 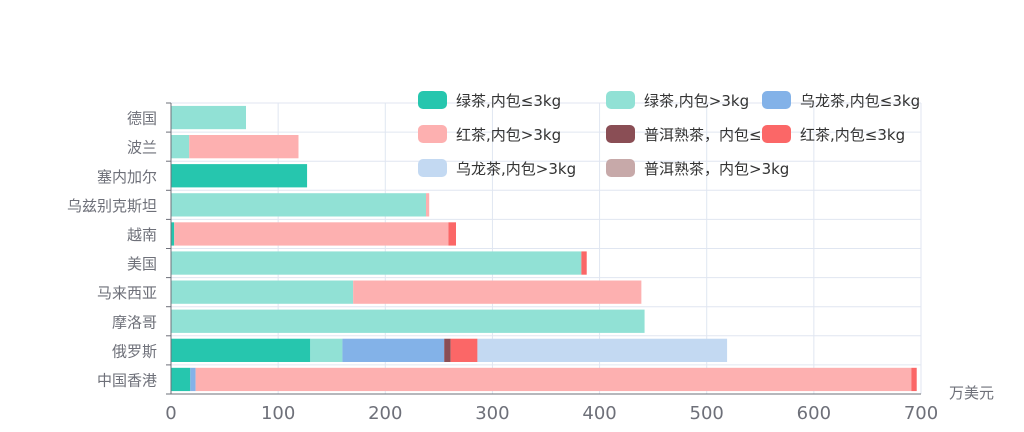 What do you see at coordinates (717, 168) in the screenshot?
I see `legend-label: 普洱熟茶，内包>3kg` at bounding box center [717, 168].